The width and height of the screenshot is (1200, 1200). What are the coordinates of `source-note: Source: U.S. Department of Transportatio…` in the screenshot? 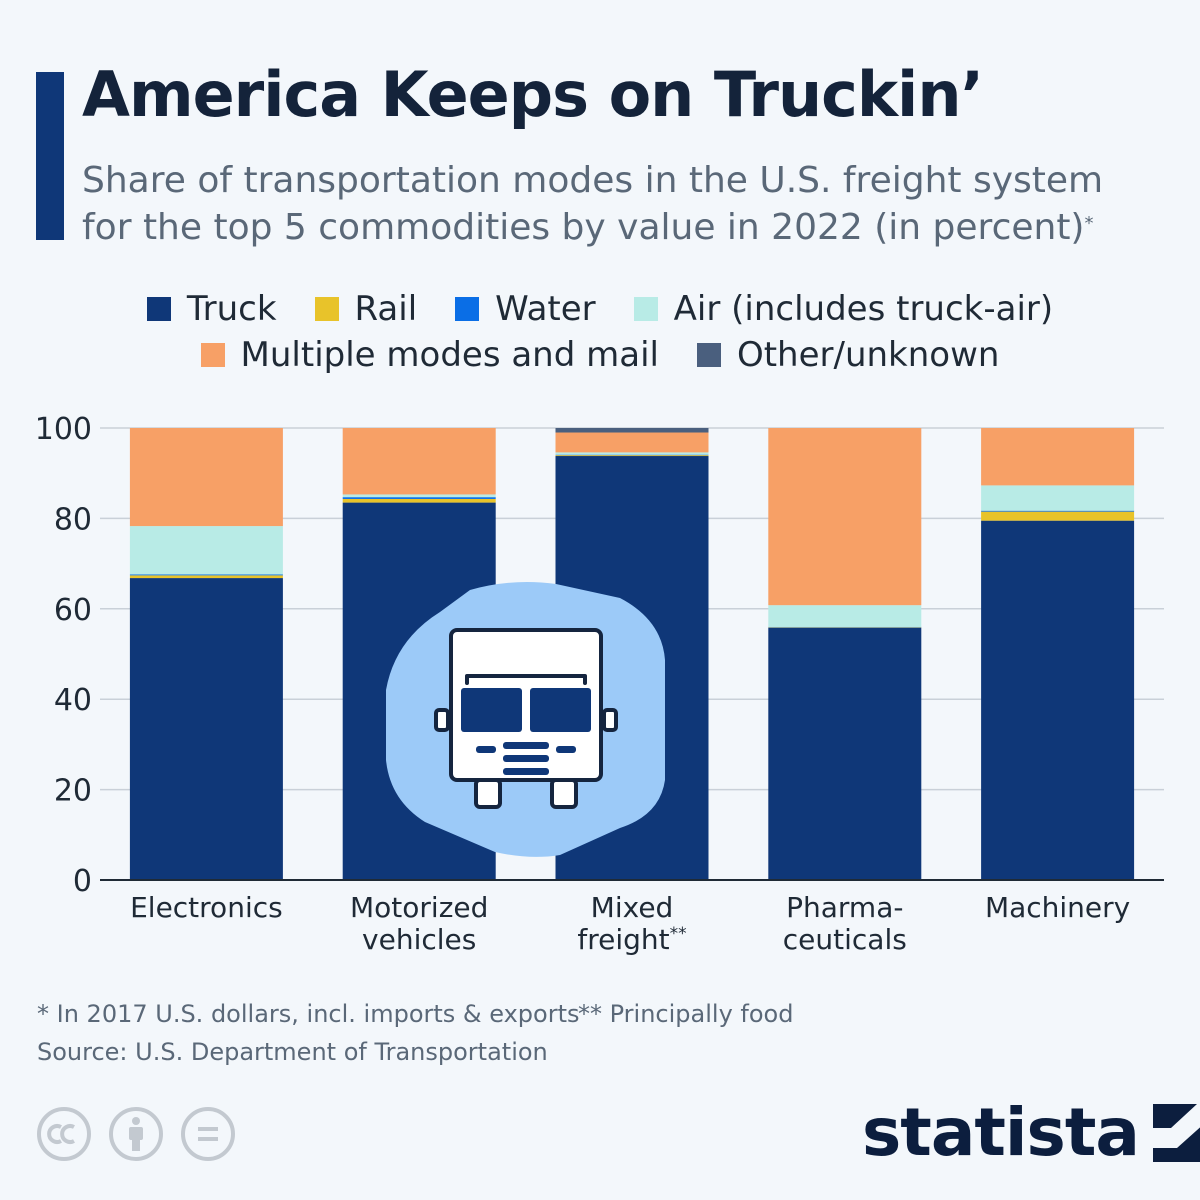 It's located at (292, 1052).